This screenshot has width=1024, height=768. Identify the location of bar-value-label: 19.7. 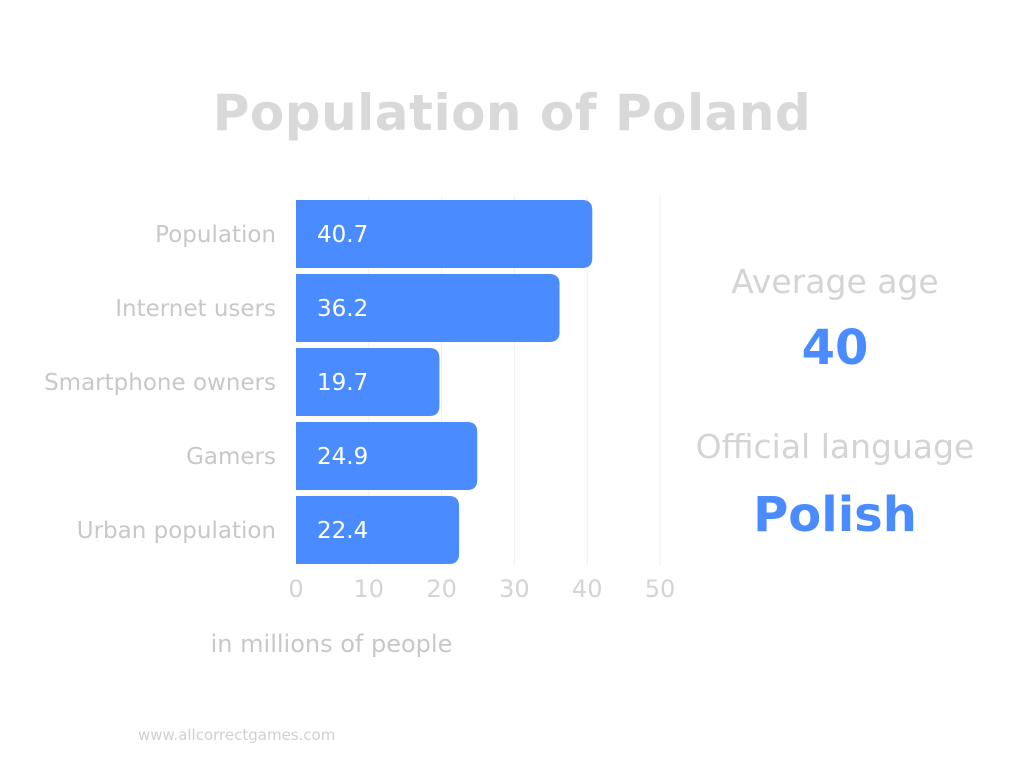
(342, 383).